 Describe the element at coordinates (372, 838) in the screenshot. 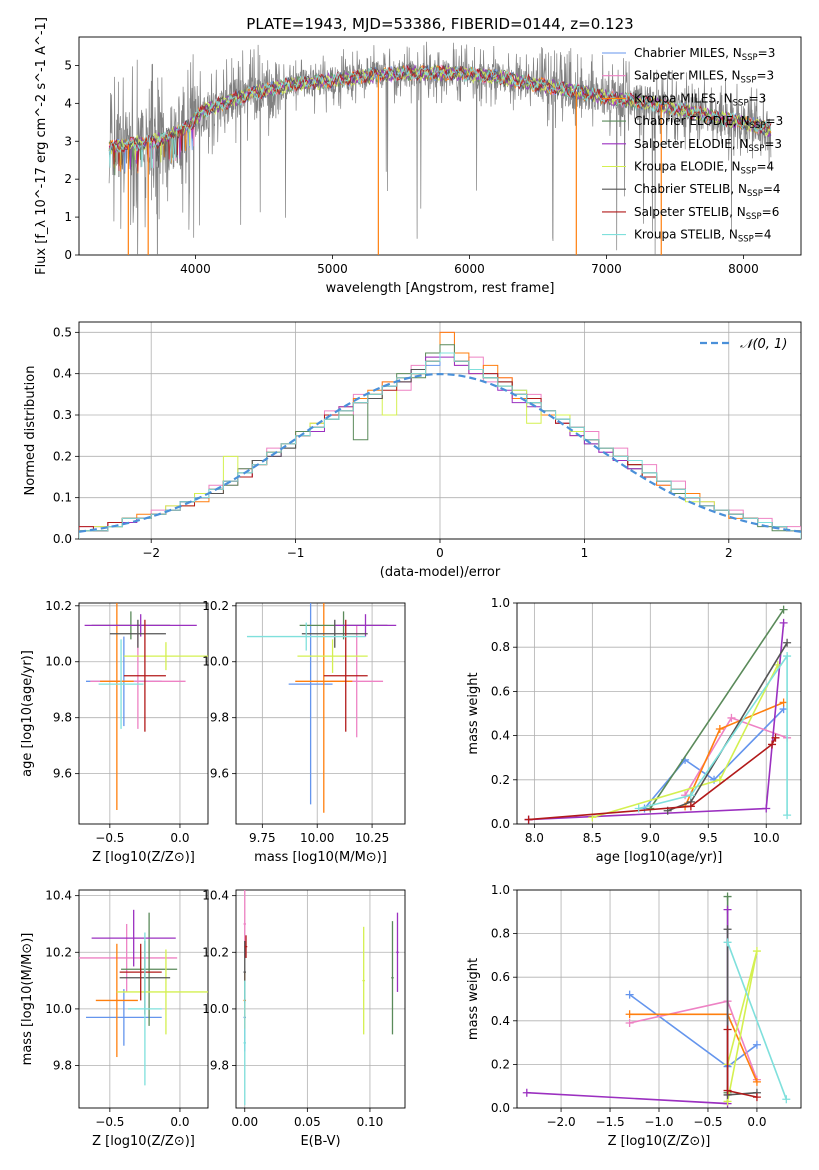

I see `x-tick-label: 10.25` at that location.